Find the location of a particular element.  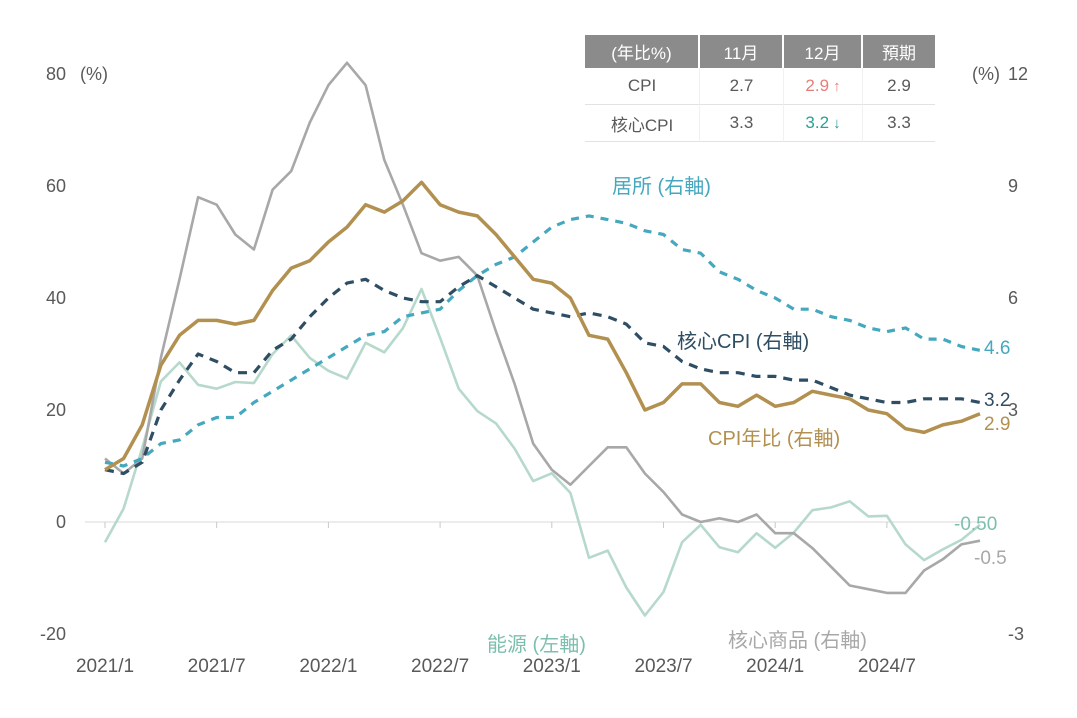

x-tick-label: 2021/7 is located at coordinates (217, 666).